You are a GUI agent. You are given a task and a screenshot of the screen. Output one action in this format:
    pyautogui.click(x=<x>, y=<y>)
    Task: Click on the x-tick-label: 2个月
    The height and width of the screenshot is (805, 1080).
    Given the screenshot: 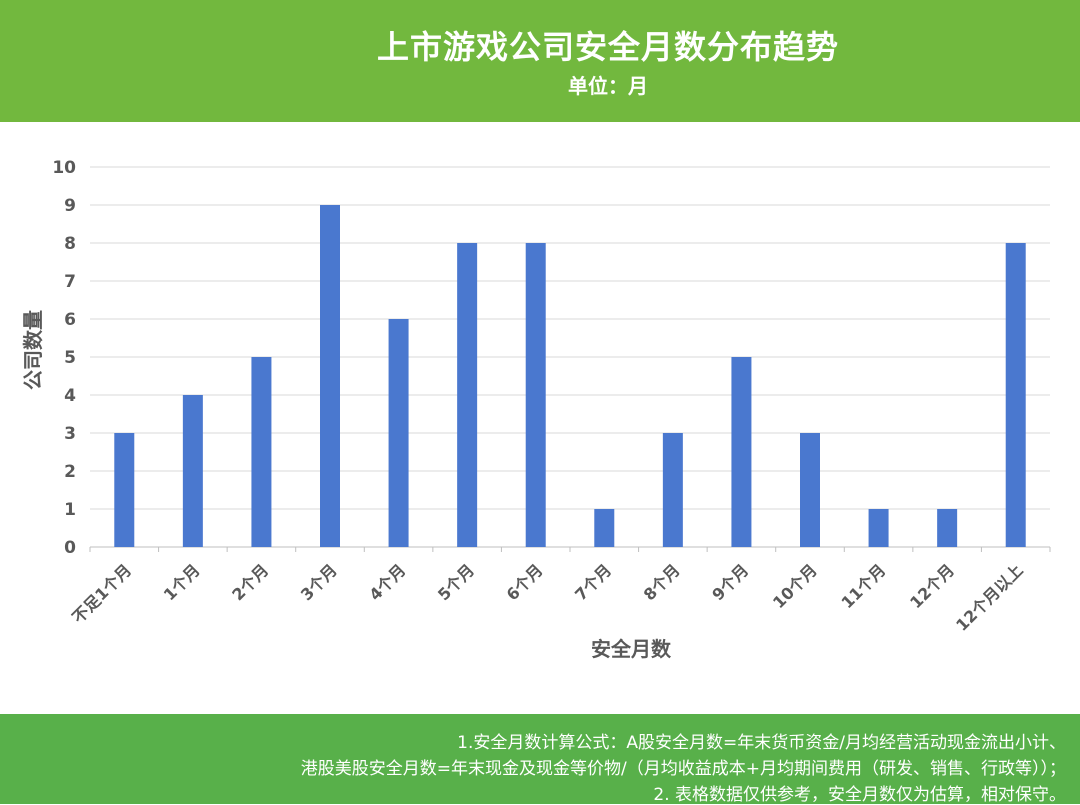 What is the action you would take?
    pyautogui.click(x=250, y=582)
    